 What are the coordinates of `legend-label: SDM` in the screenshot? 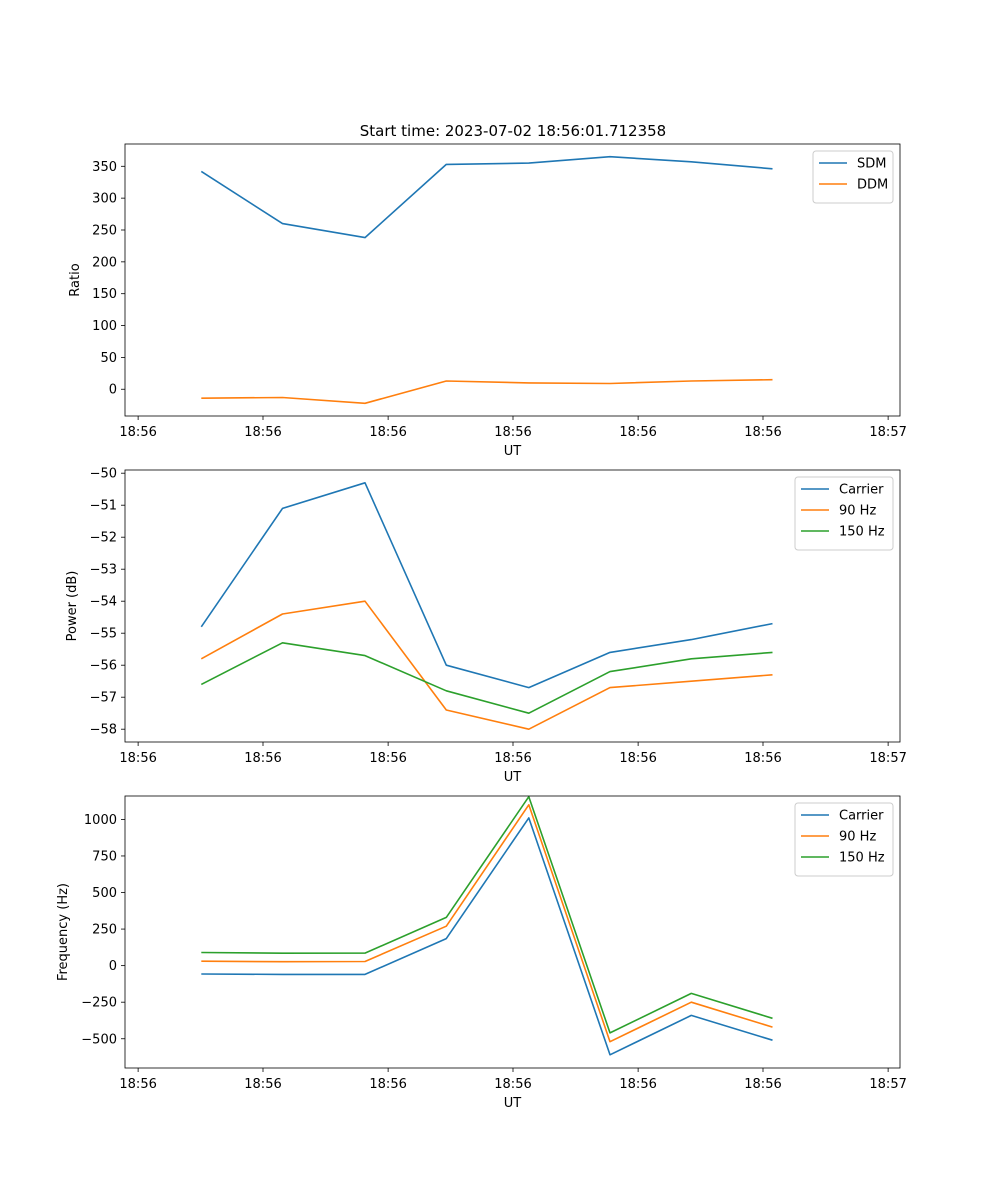 It's located at (871, 164).